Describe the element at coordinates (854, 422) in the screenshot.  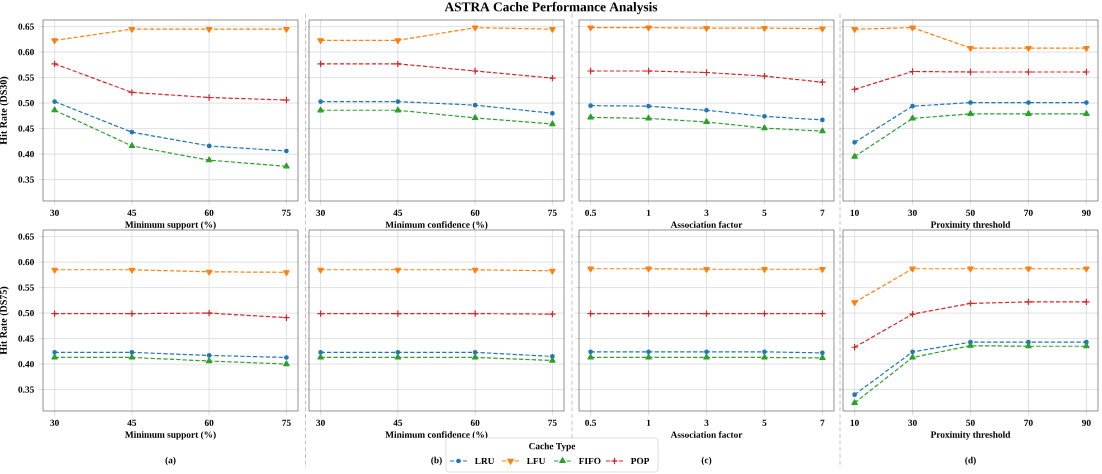
I see `x-tick-label: 10` at that location.